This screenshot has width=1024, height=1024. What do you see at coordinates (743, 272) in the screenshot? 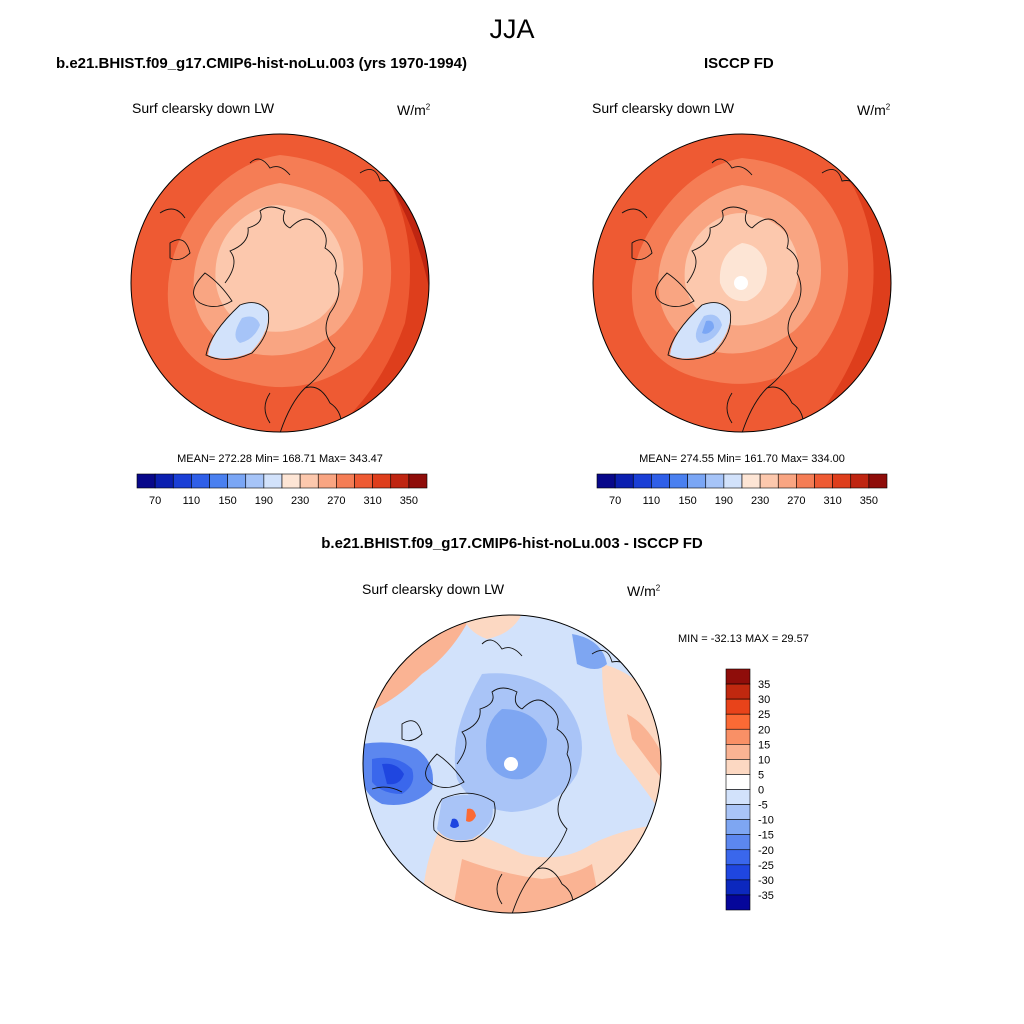
I see `field-level-pole` at bounding box center [743, 272].